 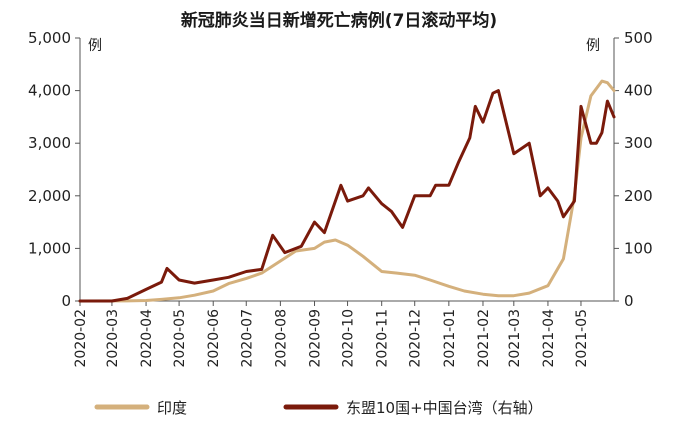 What do you see at coordinates (638, 196) in the screenshot?
I see `right-axis-tick-label: 200` at bounding box center [638, 196].